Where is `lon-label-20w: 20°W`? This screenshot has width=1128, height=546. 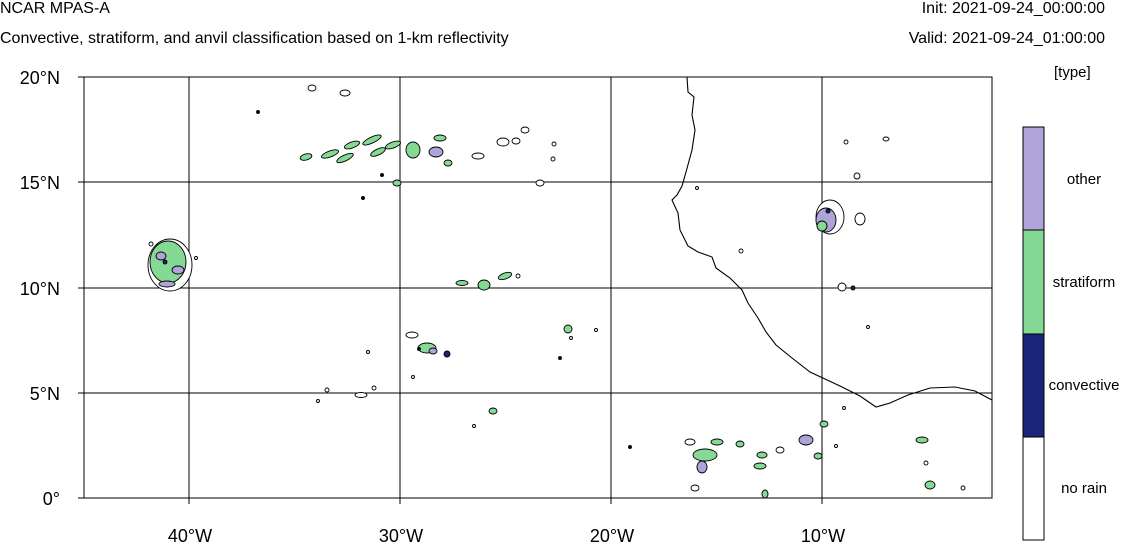 lon-label-20w: 20°W is located at coordinates (612, 536).